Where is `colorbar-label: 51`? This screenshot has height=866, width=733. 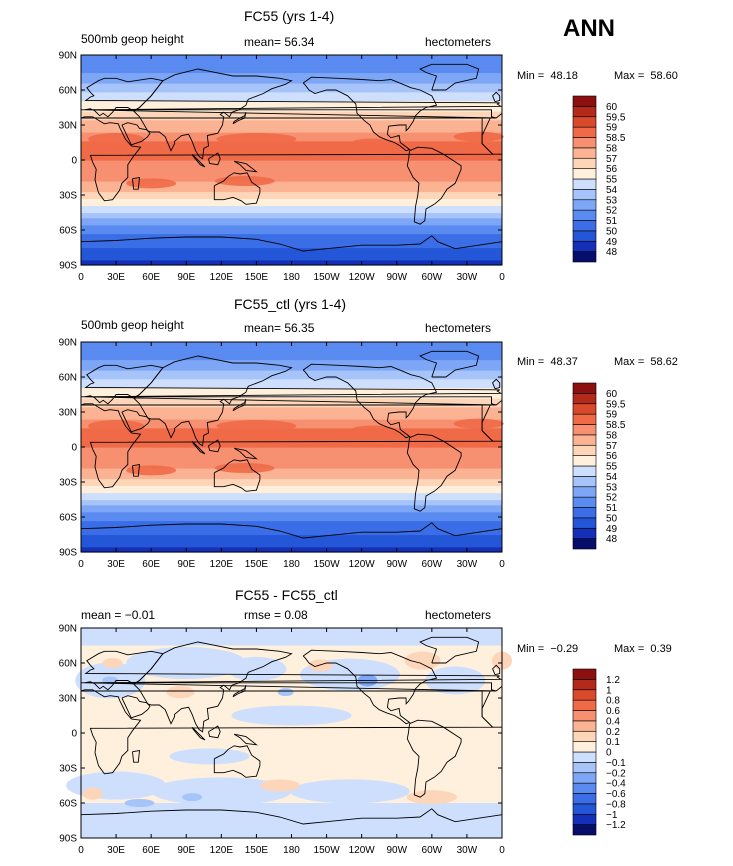
colorbar-label: 51 is located at coordinates (612, 508).